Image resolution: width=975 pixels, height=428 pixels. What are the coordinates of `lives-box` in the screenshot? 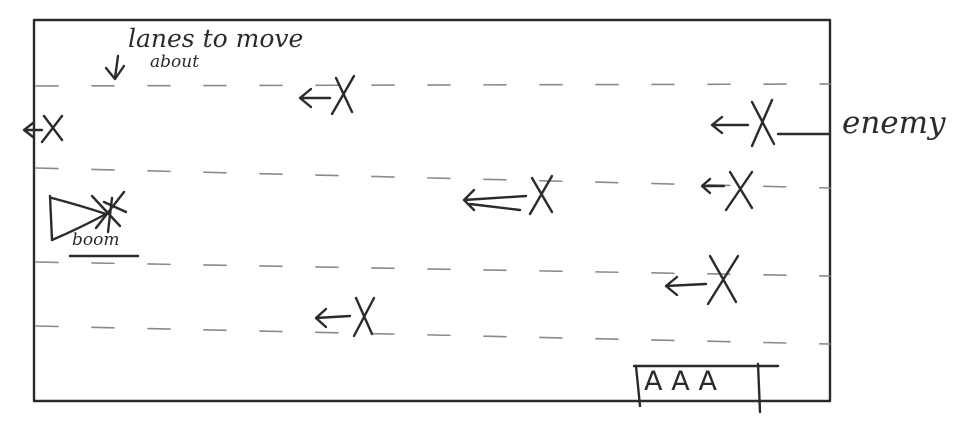 It's located at (706, 388).